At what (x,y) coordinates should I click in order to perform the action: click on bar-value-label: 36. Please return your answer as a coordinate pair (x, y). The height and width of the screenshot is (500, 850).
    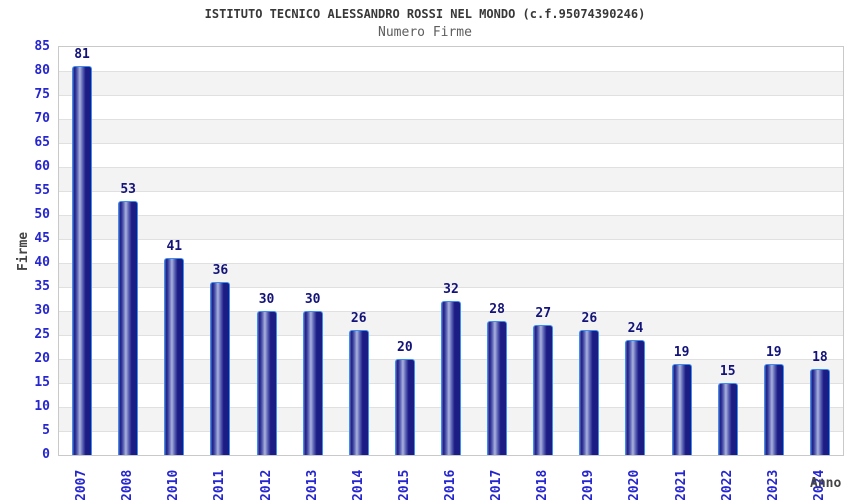
    Looking at the image, I should click on (220, 271).